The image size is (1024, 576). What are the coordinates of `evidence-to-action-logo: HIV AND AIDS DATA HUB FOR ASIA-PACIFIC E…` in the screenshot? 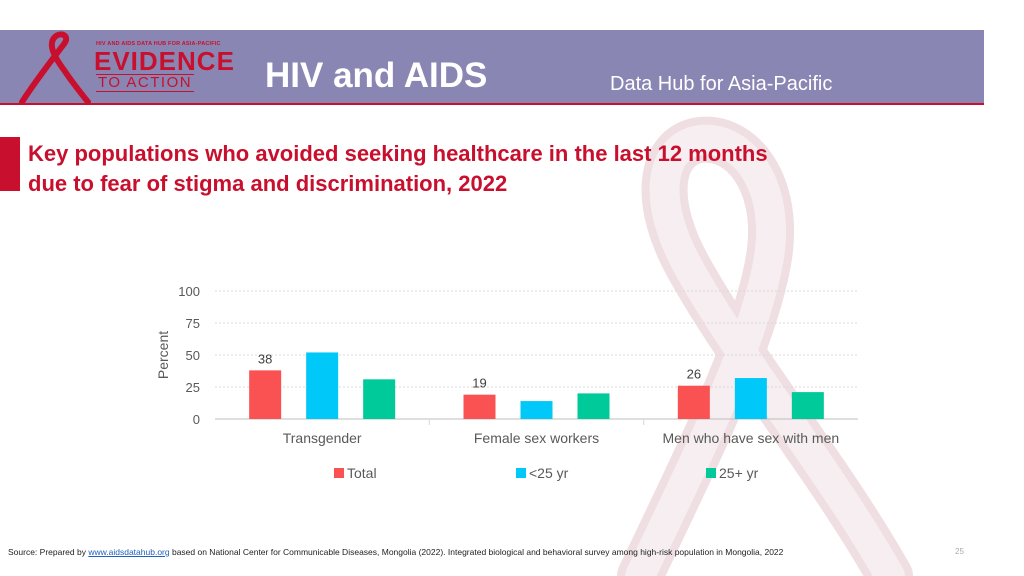 It's located at (129, 67).